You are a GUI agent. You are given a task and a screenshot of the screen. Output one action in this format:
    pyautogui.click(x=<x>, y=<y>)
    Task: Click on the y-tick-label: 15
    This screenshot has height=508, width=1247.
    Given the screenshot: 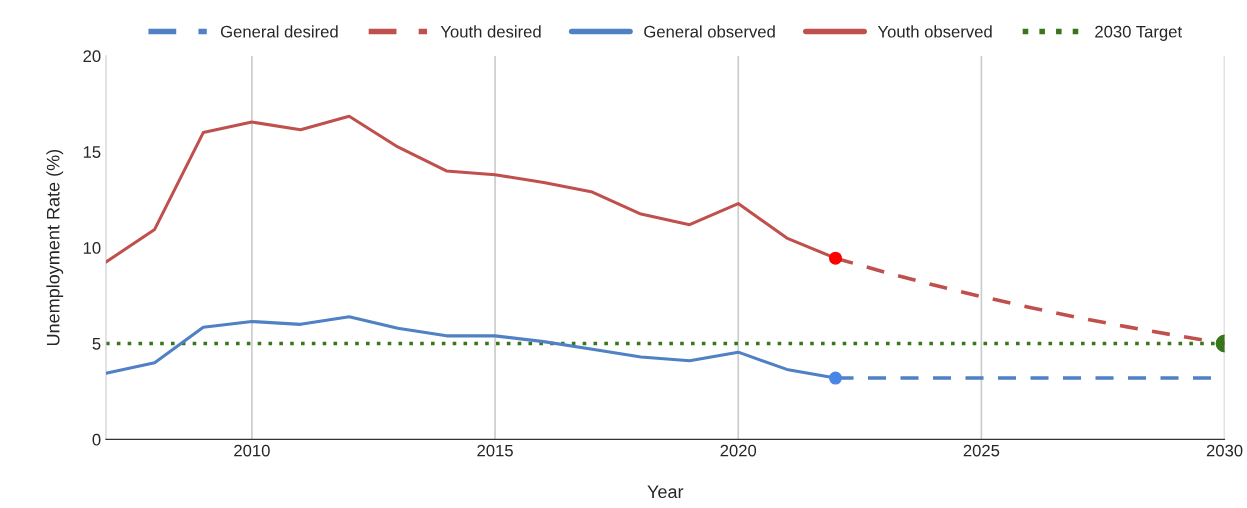 What is the action you would take?
    pyautogui.click(x=92, y=152)
    